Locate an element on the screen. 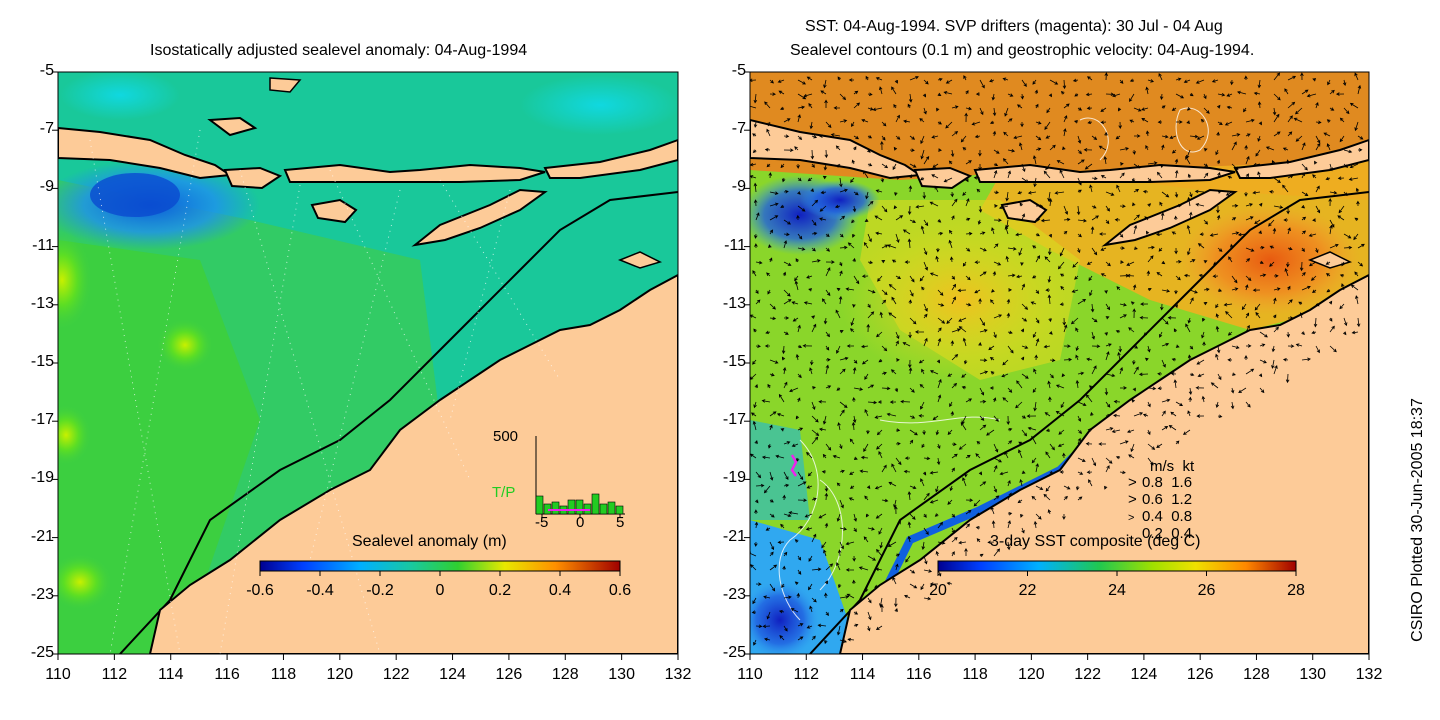  colorbar-tick-label: 24 is located at coordinates (1117, 590).